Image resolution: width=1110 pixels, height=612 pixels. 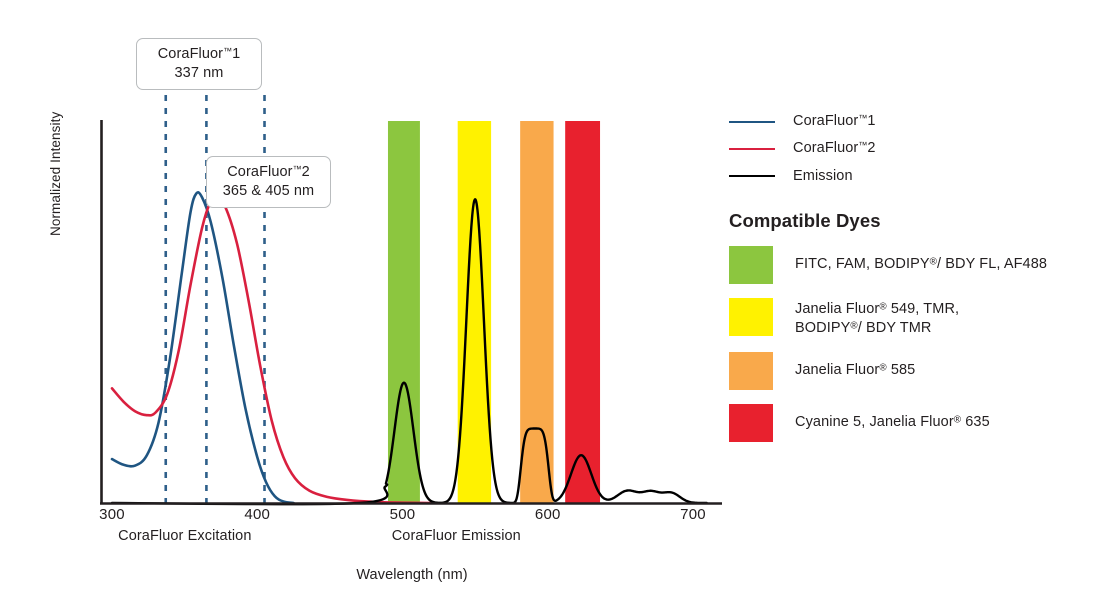 What do you see at coordinates (877, 309) in the screenshot?
I see `legend-dye-text-line: Janelia Fluor® 549, TMR,` at bounding box center [877, 309].